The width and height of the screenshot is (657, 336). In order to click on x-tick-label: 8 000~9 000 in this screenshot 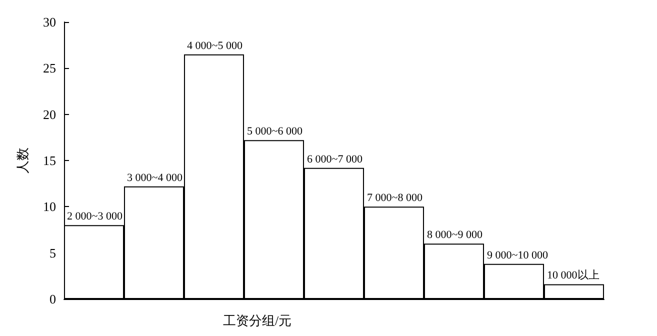, I will do `click(455, 235)`.